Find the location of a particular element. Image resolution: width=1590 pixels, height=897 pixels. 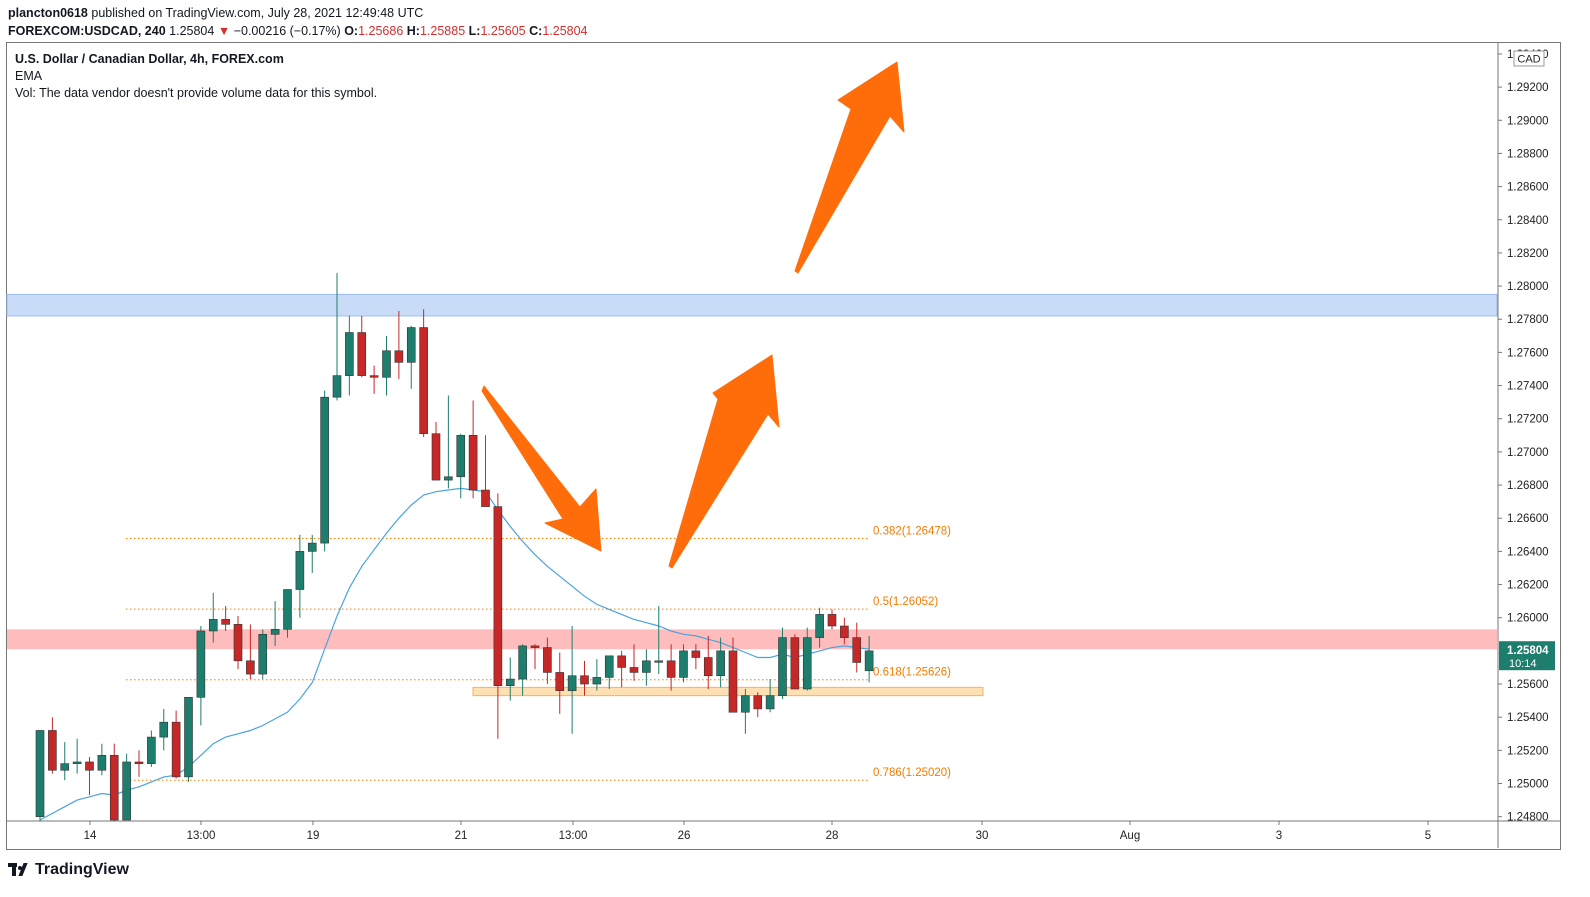

price-tick-label: 1.26000 is located at coordinates (1528, 619).